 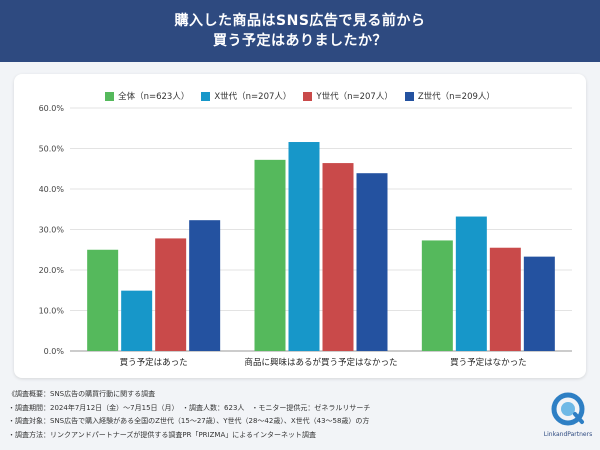 What do you see at coordinates (488, 362) in the screenshot?
I see `x-category-label: 買う予定はなかった` at bounding box center [488, 362].